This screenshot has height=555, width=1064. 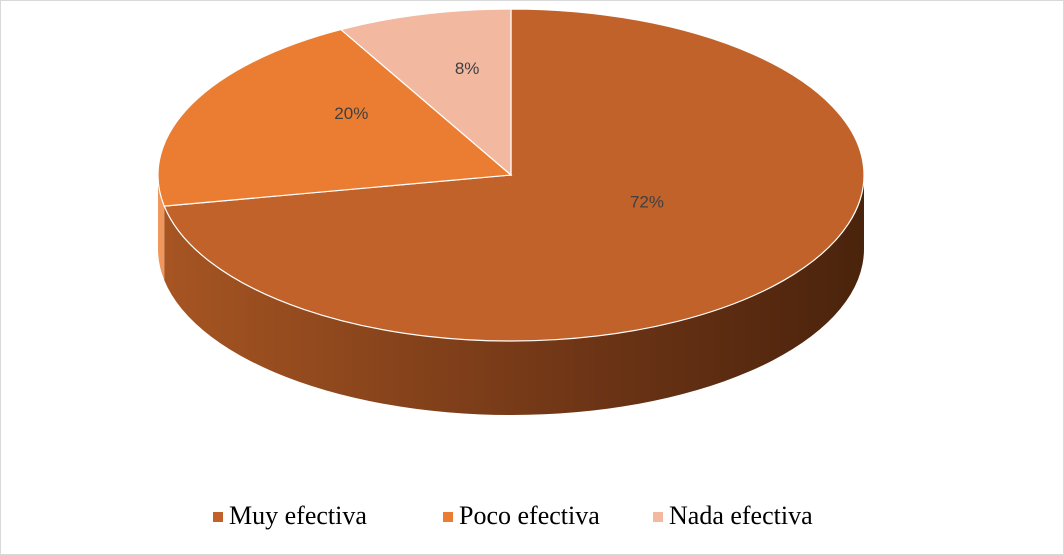 What do you see at coordinates (741, 515) in the screenshot?
I see `legend-label: Nada efectiva` at bounding box center [741, 515].